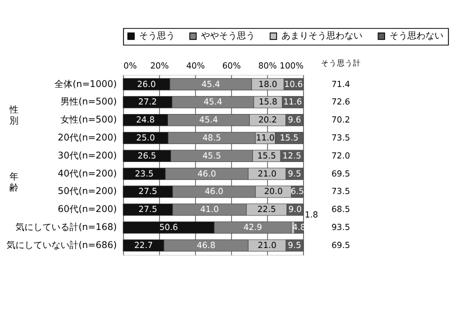 This screenshot has height=325, width=453. What do you see at coordinates (292, 155) in the screenshot?
I see `data-label: 12.5` at bounding box center [292, 155].